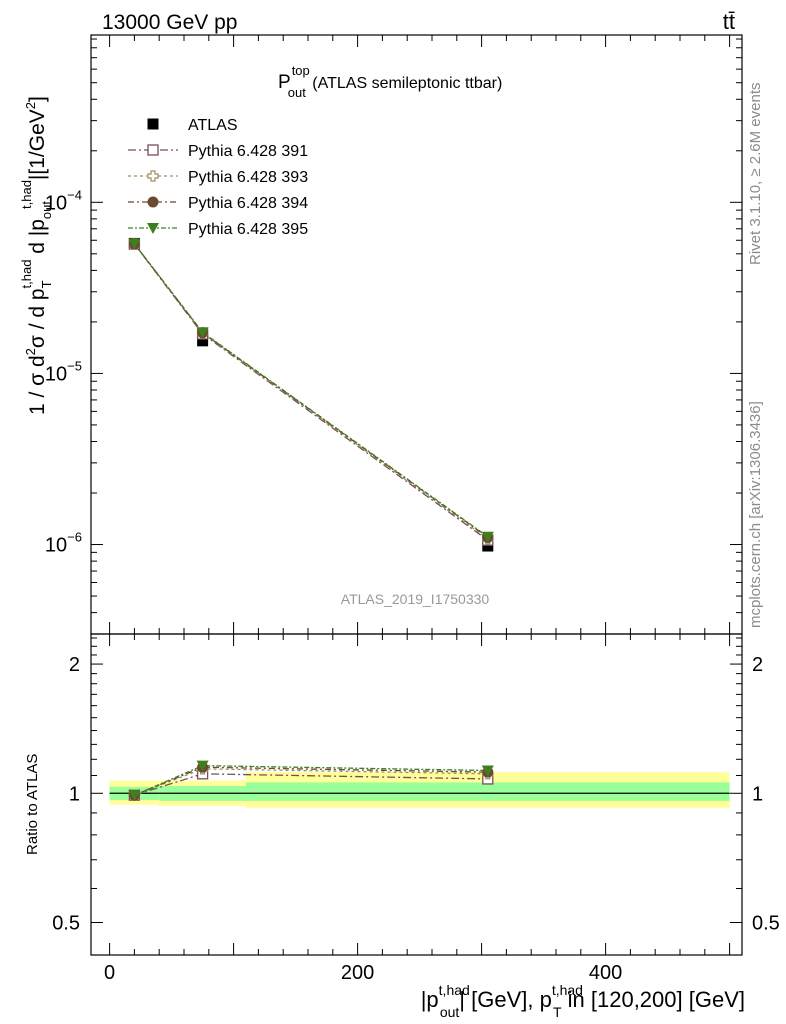 The image size is (786, 1024). Describe the element at coordinates (153, 150) in the screenshot. I see `legend-marker-s391` at that location.